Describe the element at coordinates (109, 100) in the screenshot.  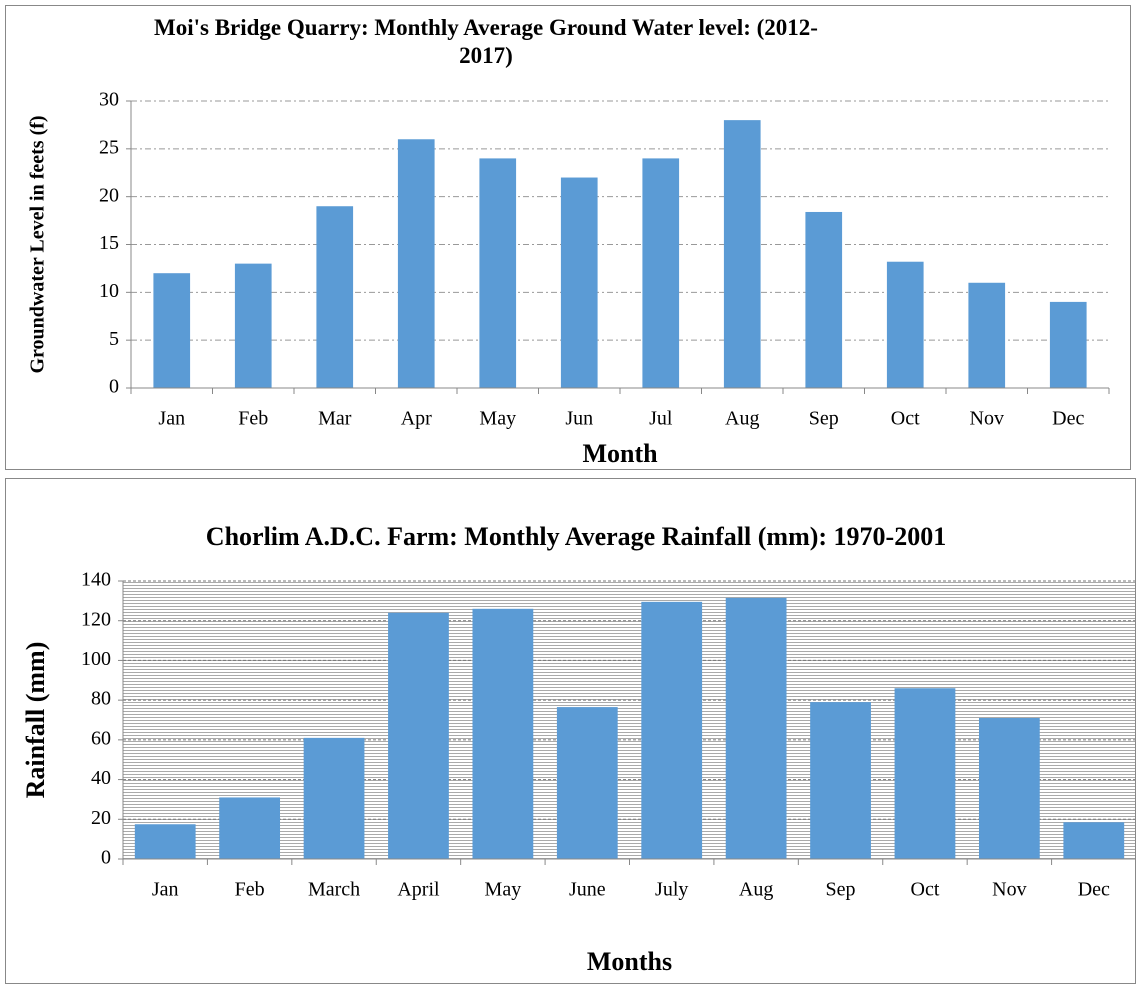
I see `y-tick-label: 30` at that location.